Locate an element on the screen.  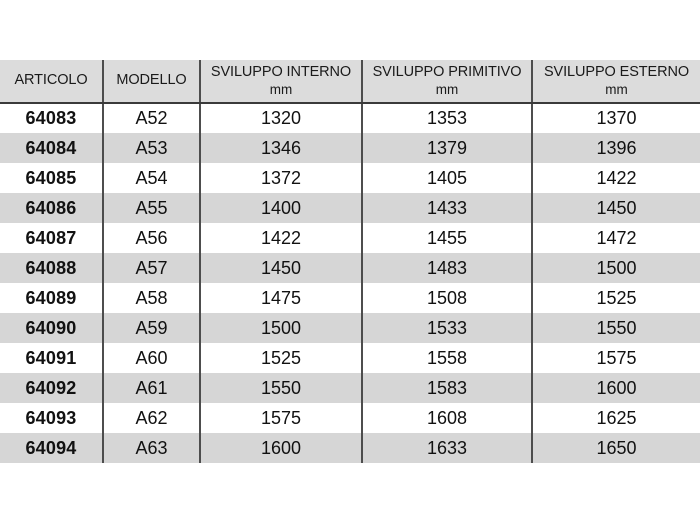
table-row: 64084 A53 1346 1379 1396 is located at coordinates (350, 148).